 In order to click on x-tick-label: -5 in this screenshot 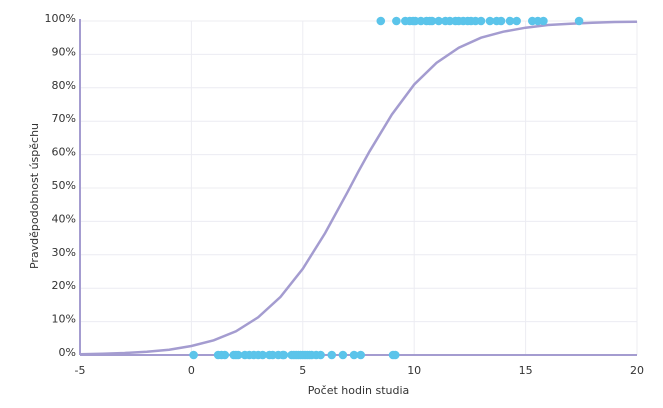, I will do `click(80, 370)`.